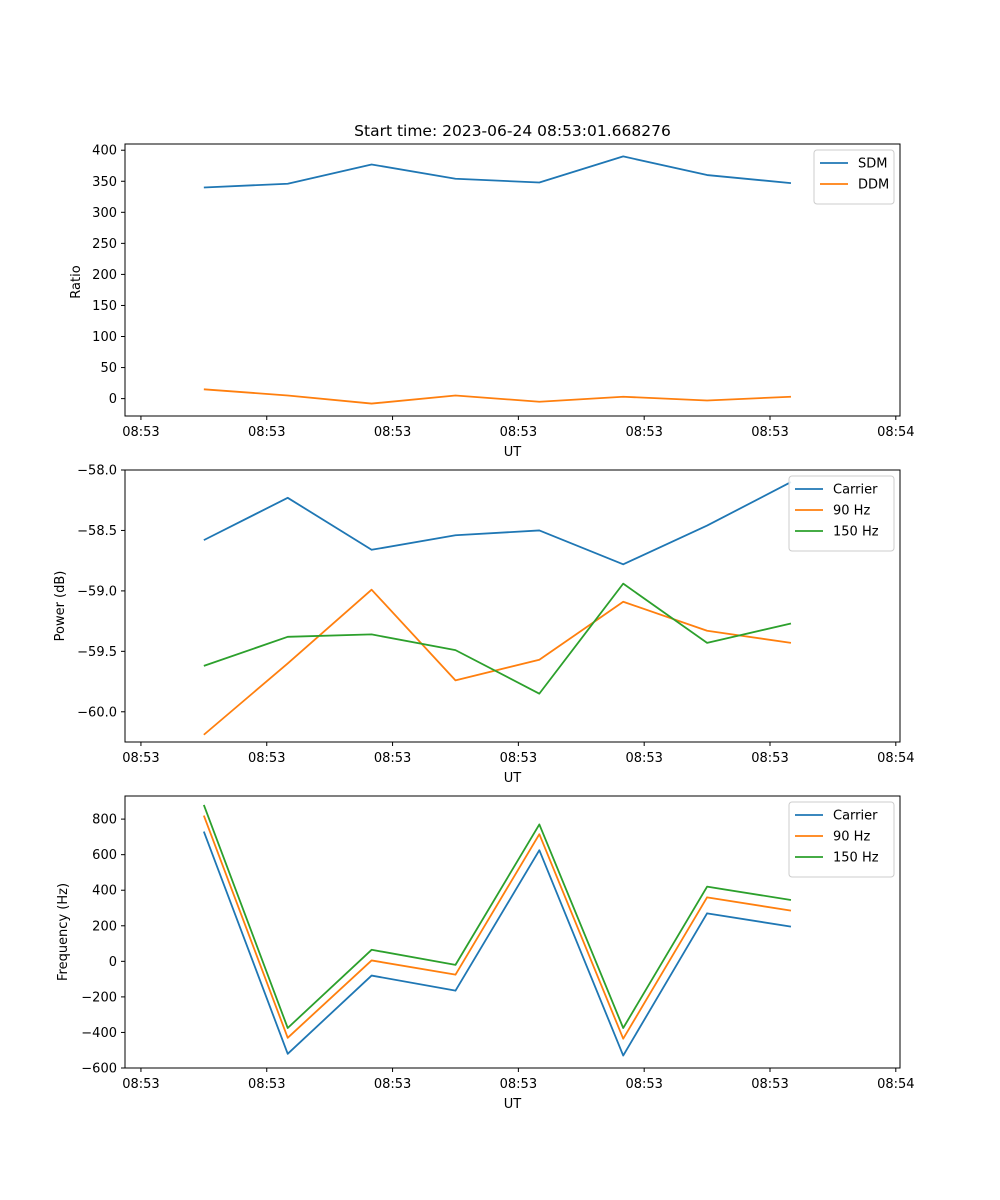 This screenshot has height=1200, width=1000. I want to click on y-tick-label: 150, so click(104, 306).